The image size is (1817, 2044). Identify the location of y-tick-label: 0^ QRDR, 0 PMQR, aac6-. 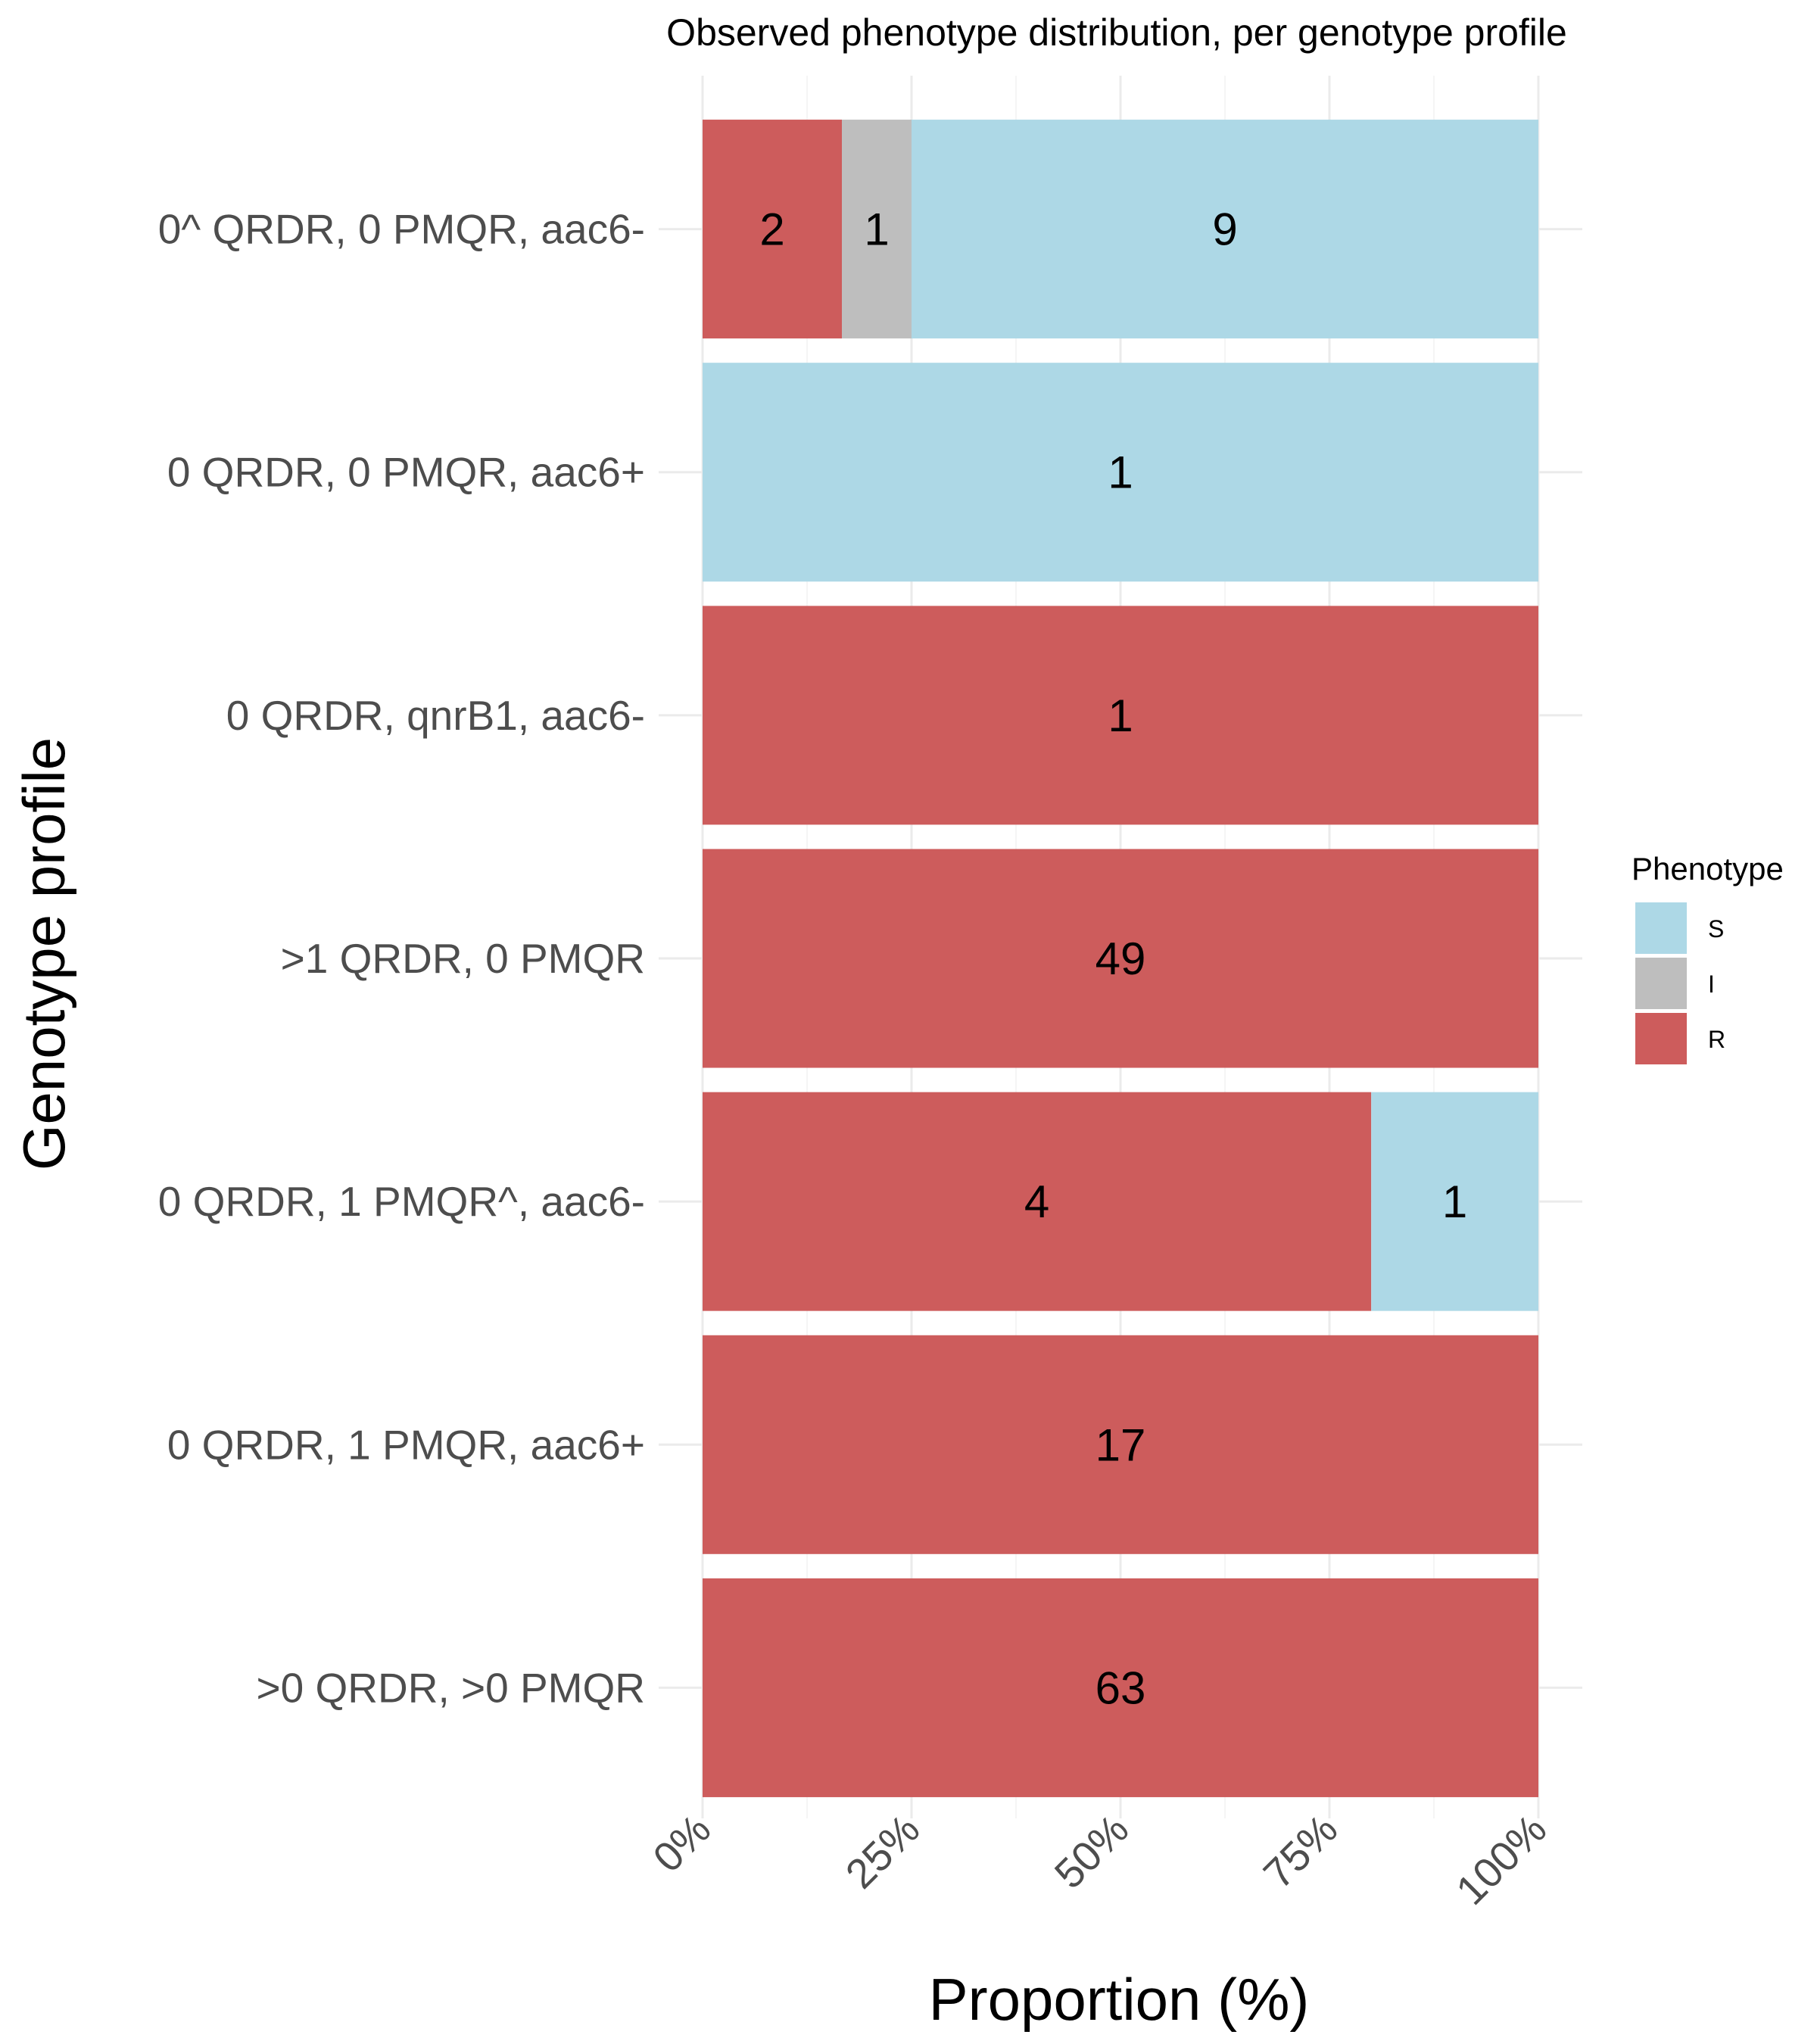
(401, 230).